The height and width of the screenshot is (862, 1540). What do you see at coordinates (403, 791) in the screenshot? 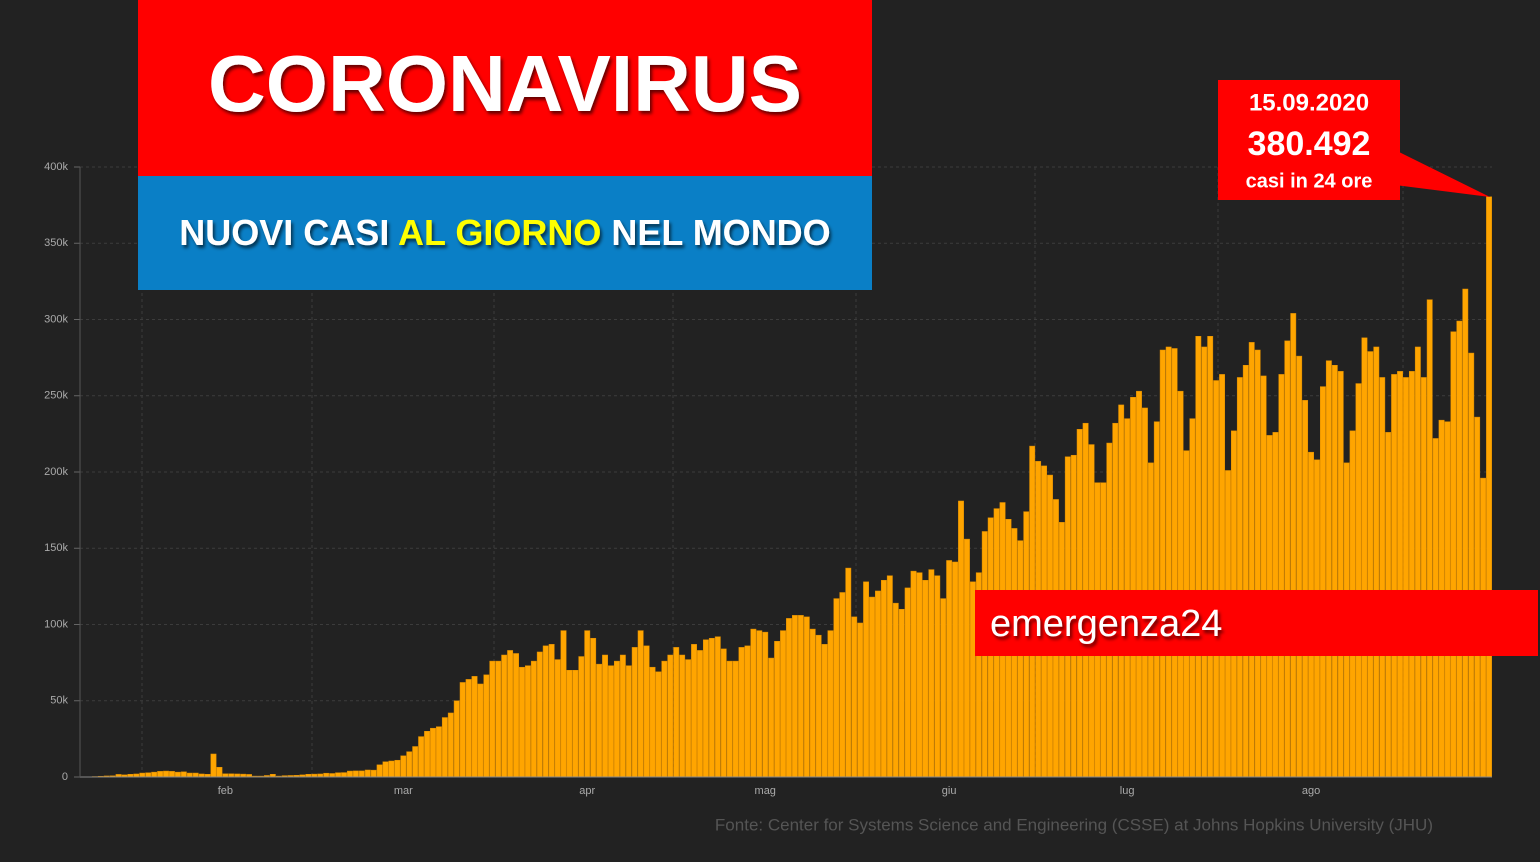
I see `x-tick-label: mar` at bounding box center [403, 791].